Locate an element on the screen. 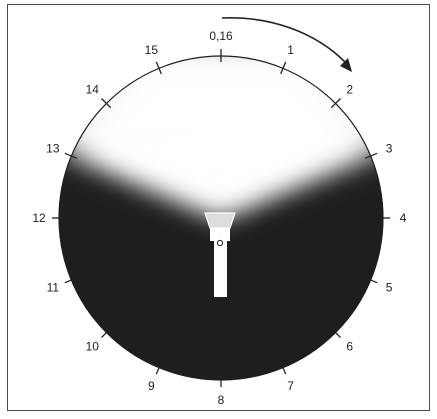 The width and height of the screenshot is (437, 419). dial-label: 10 is located at coordinates (93, 347).